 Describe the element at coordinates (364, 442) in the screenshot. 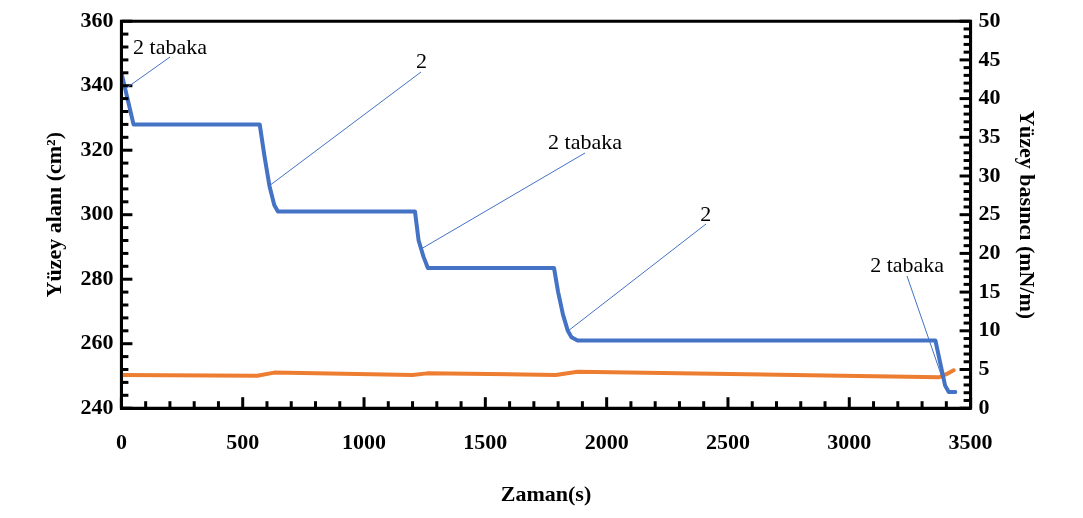

I see `x-tick-label: 1000` at that location.